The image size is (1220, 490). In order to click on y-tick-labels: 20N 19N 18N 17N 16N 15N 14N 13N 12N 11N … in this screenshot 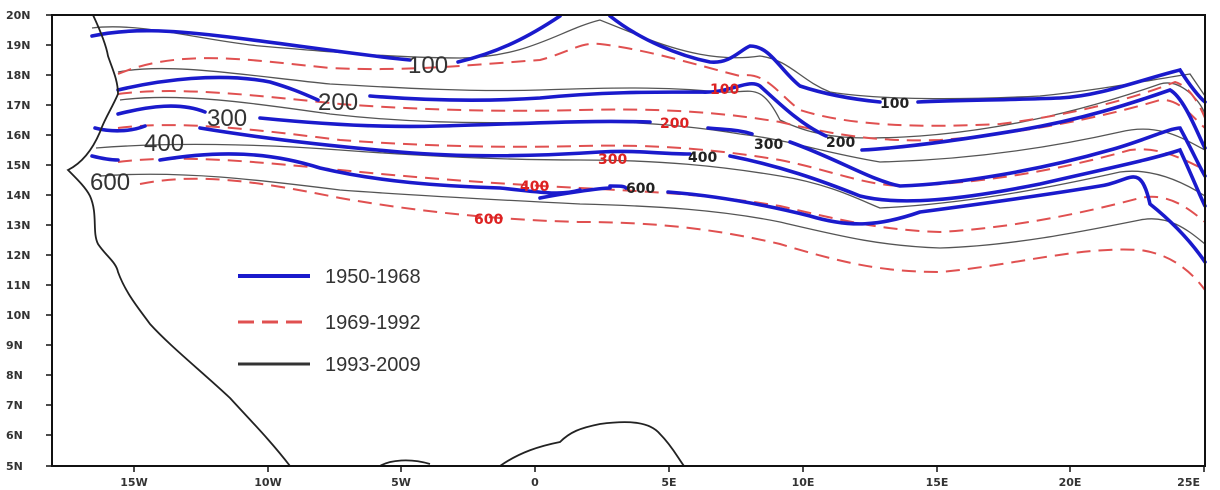, I will do `click(18, 241)`.